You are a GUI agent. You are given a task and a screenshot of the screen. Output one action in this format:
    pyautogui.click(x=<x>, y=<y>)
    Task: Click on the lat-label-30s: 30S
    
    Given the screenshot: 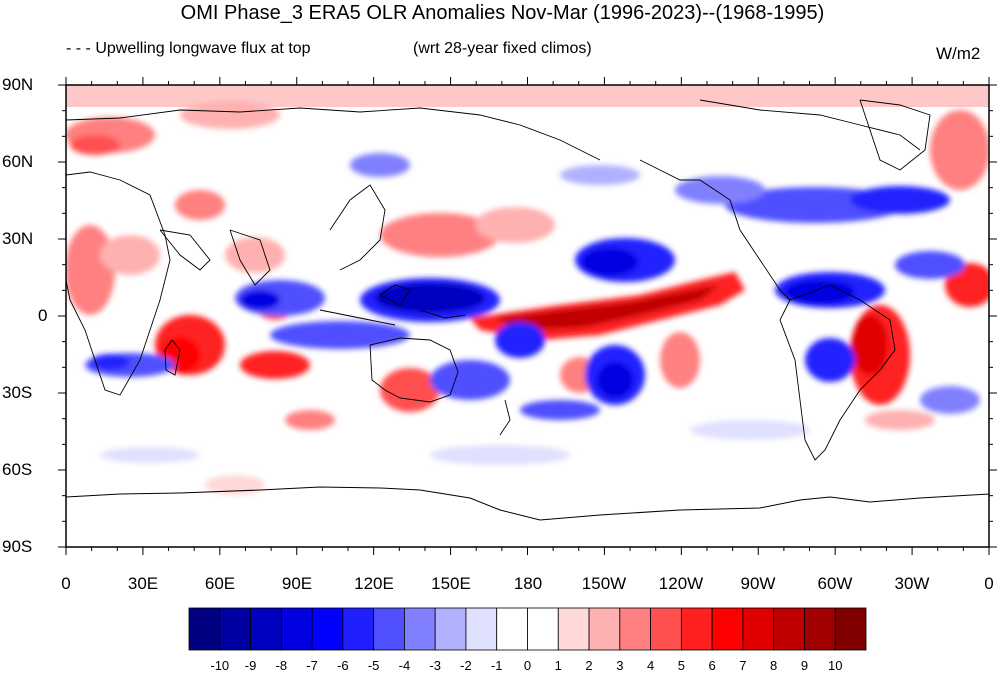 What is the action you would take?
    pyautogui.click(x=17, y=392)
    